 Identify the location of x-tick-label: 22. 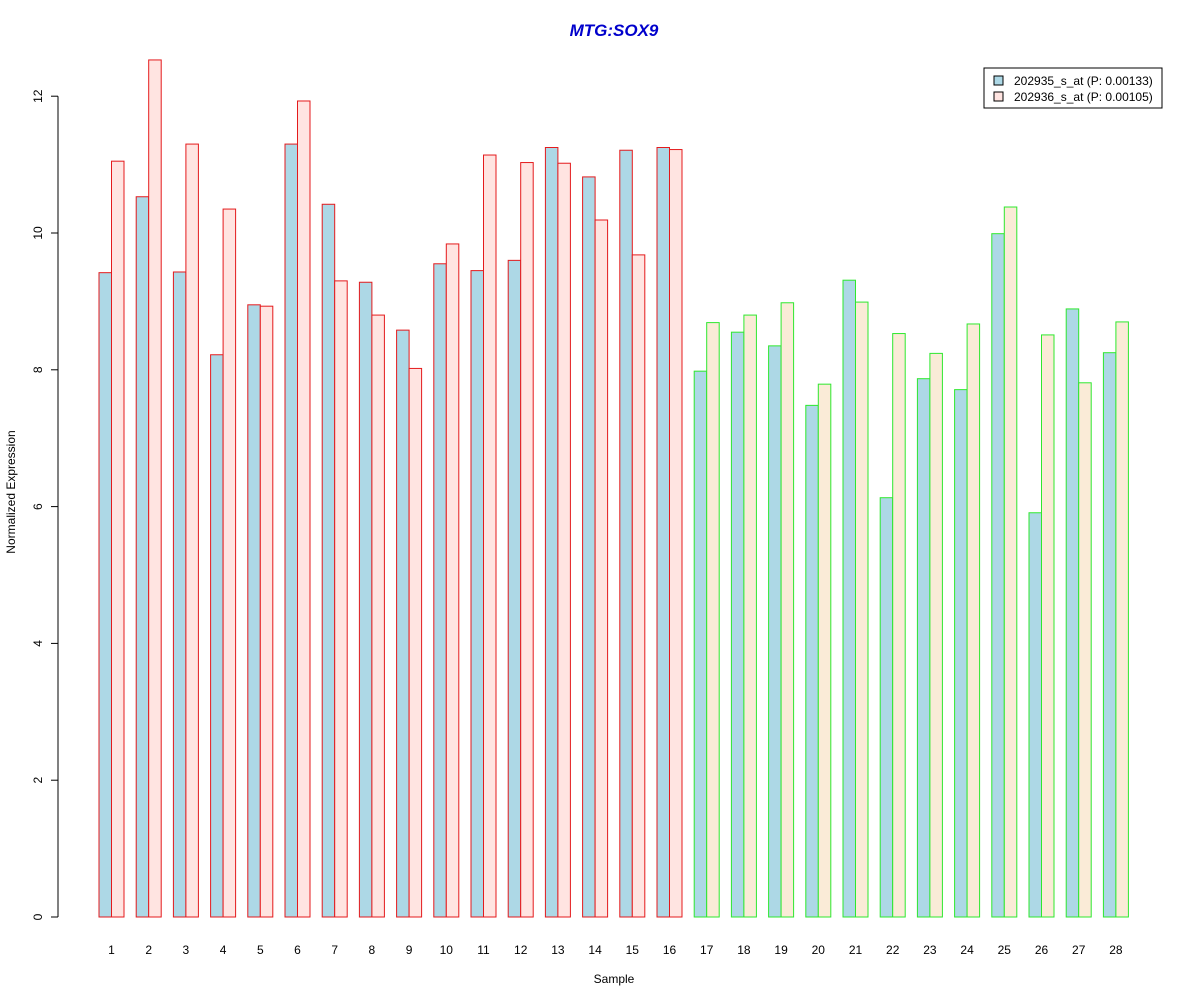
(893, 950).